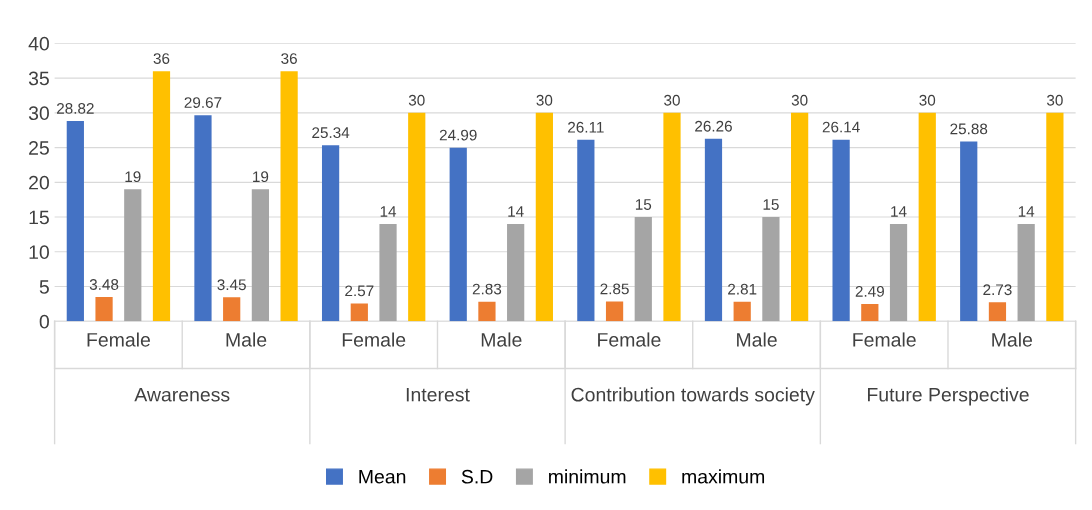 The width and height of the screenshot is (1092, 510). What do you see at coordinates (723, 476) in the screenshot?
I see `legend-label: maximum` at bounding box center [723, 476].